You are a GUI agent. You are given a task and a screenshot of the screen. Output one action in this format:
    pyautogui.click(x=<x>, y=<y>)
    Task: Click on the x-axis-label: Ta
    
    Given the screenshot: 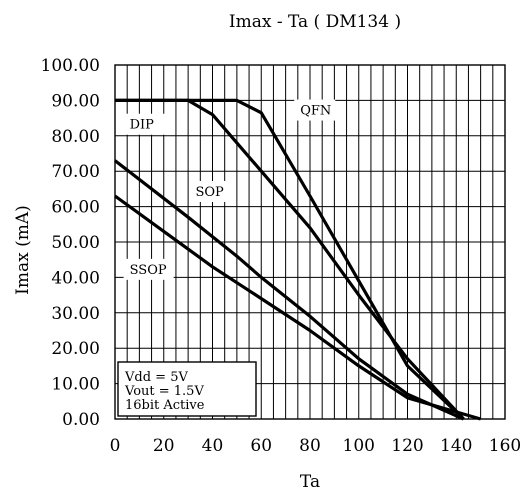 What is the action you would take?
    pyautogui.click(x=310, y=482)
    